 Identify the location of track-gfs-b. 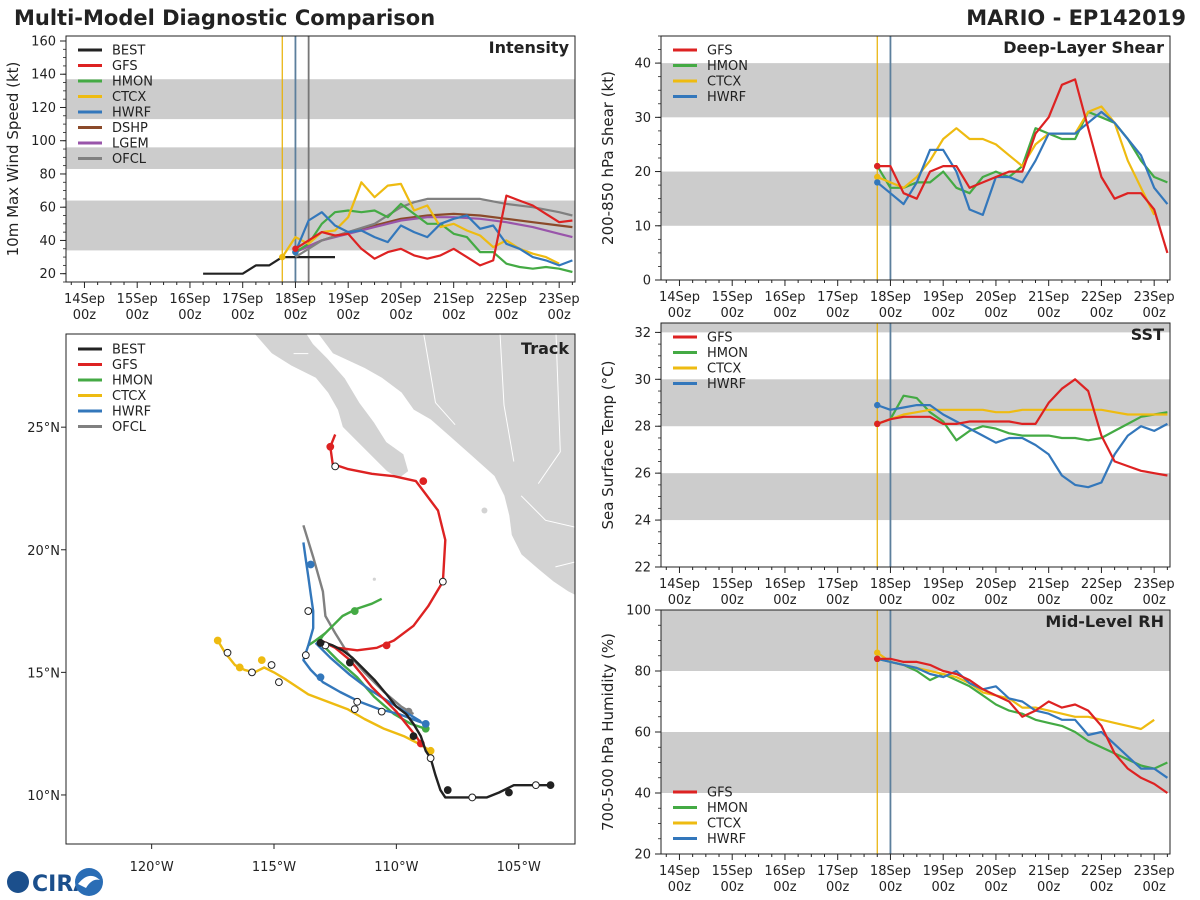
(370, 692).